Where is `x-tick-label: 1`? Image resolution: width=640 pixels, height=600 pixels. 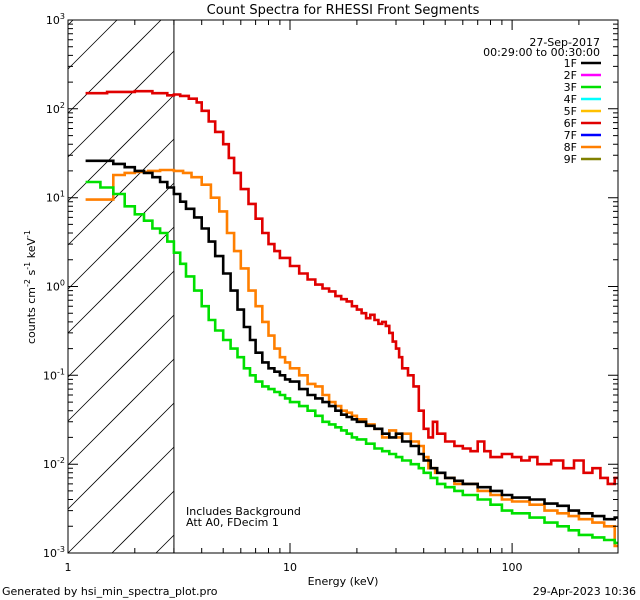 x-tick-label: 1 is located at coordinates (68, 567).